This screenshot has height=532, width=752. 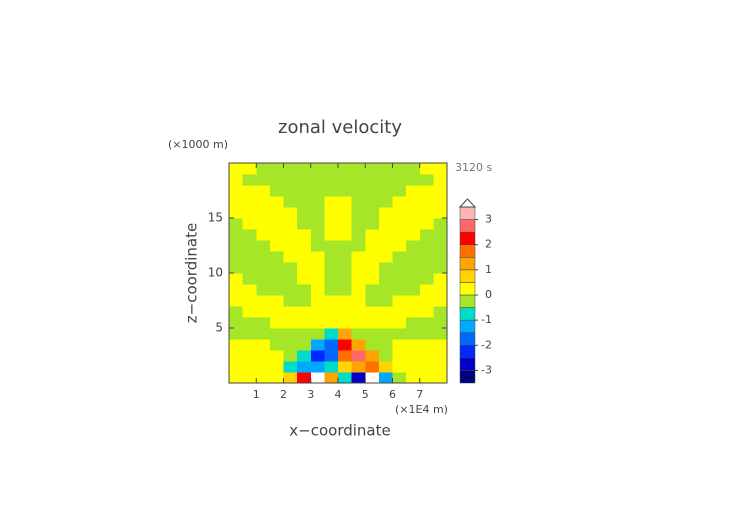 What do you see at coordinates (486, 344) in the screenshot?
I see `colorbar-tick-label: -2` at bounding box center [486, 344].